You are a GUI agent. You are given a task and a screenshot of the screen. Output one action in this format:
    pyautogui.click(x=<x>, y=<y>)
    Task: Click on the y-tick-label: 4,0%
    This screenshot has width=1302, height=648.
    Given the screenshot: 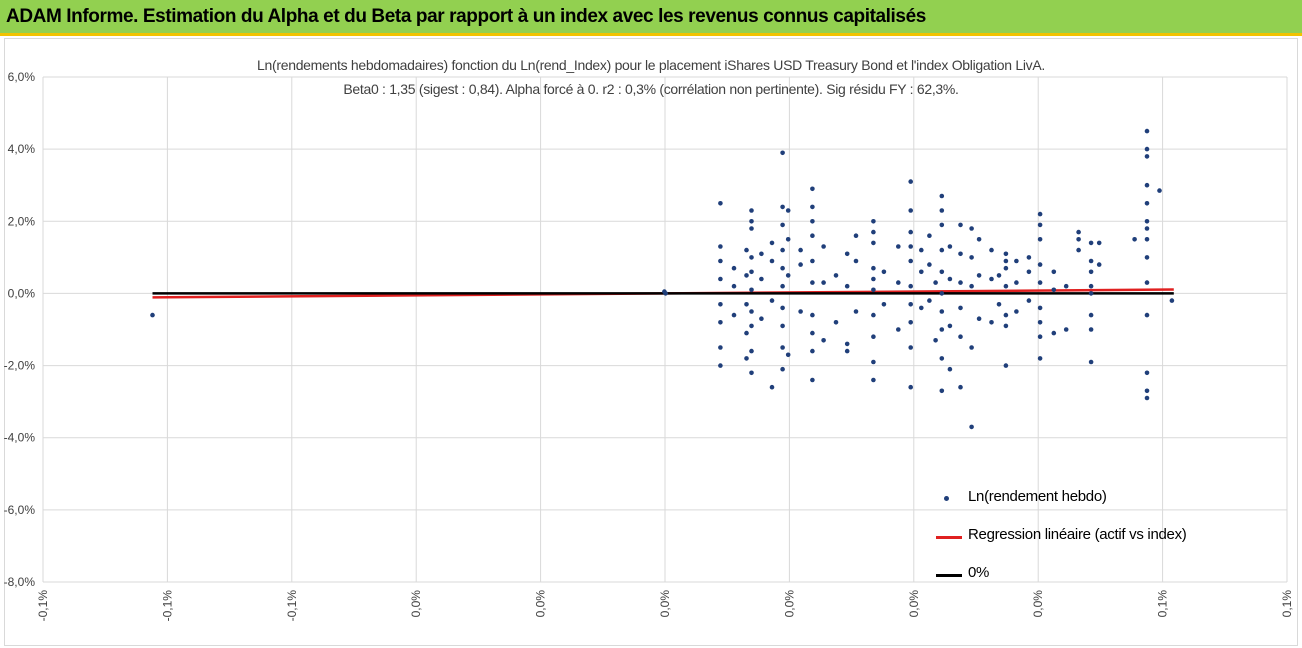 What is the action you would take?
    pyautogui.click(x=22, y=149)
    